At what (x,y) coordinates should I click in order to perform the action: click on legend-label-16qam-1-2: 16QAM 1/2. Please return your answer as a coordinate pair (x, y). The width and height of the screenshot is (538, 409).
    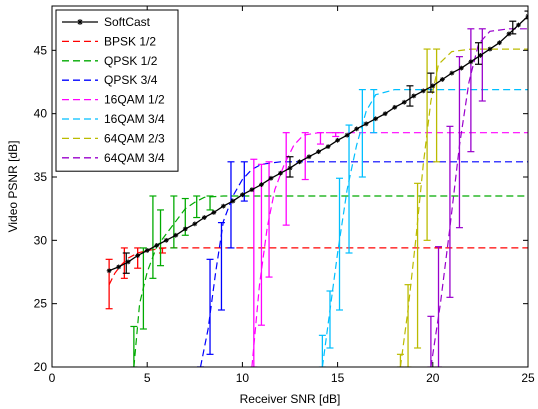
    Looking at the image, I should click on (134, 100).